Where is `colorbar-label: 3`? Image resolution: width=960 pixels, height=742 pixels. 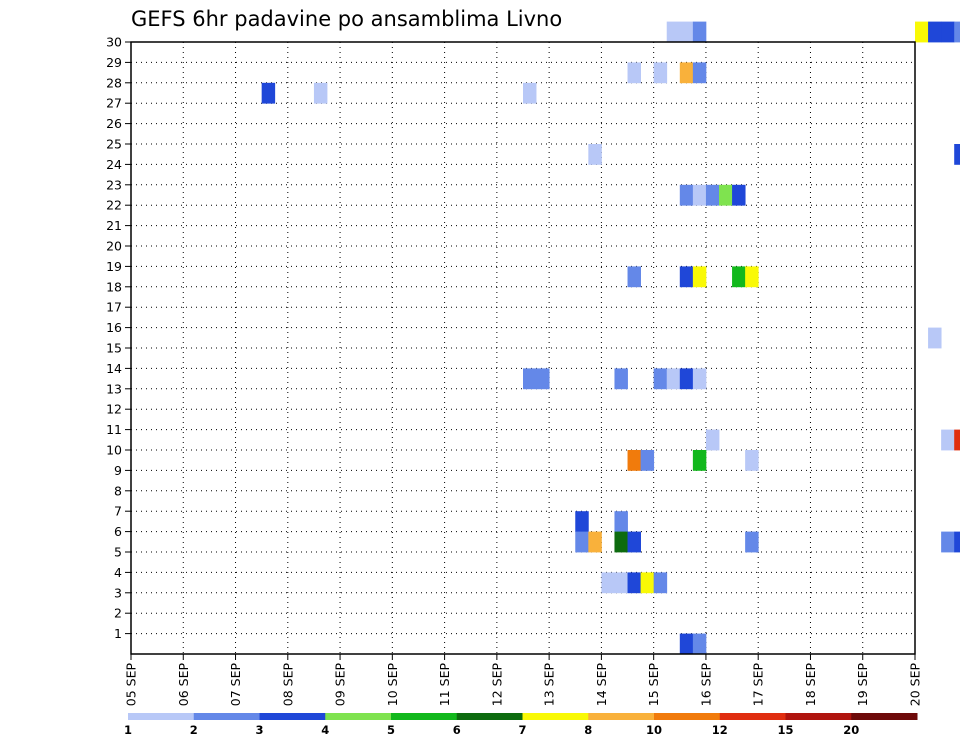 colorbar-label: 3 is located at coordinates (259, 730).